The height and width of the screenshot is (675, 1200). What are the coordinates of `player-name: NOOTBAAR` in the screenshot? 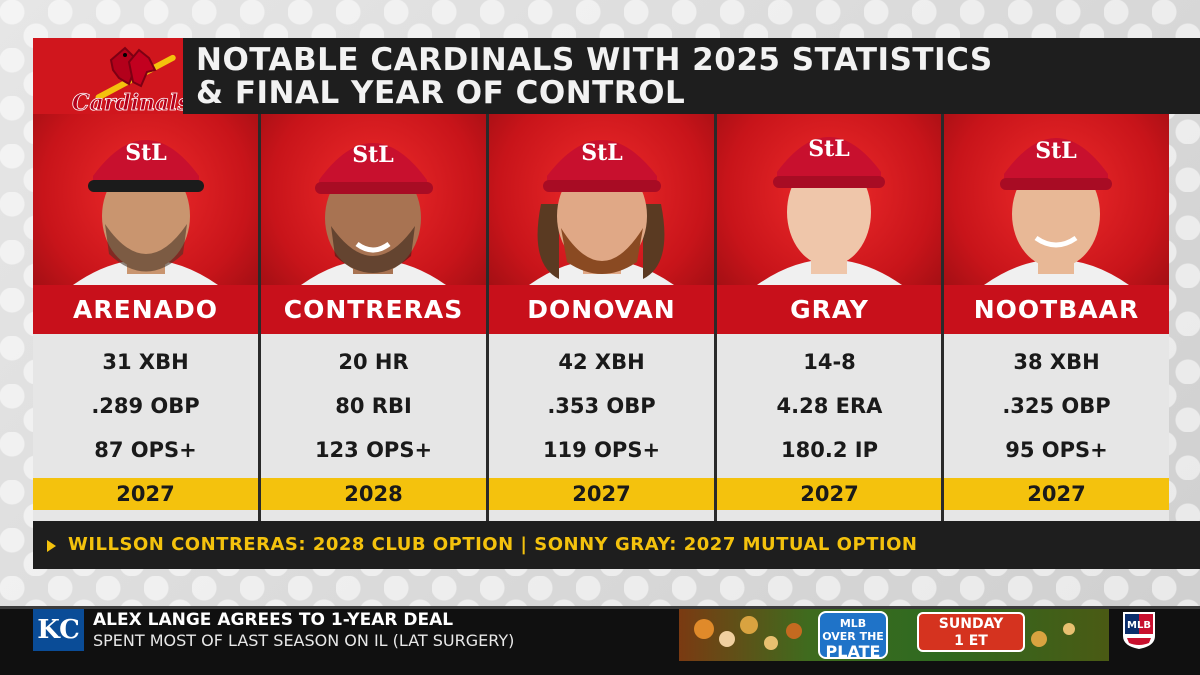 It's located at (1056, 309).